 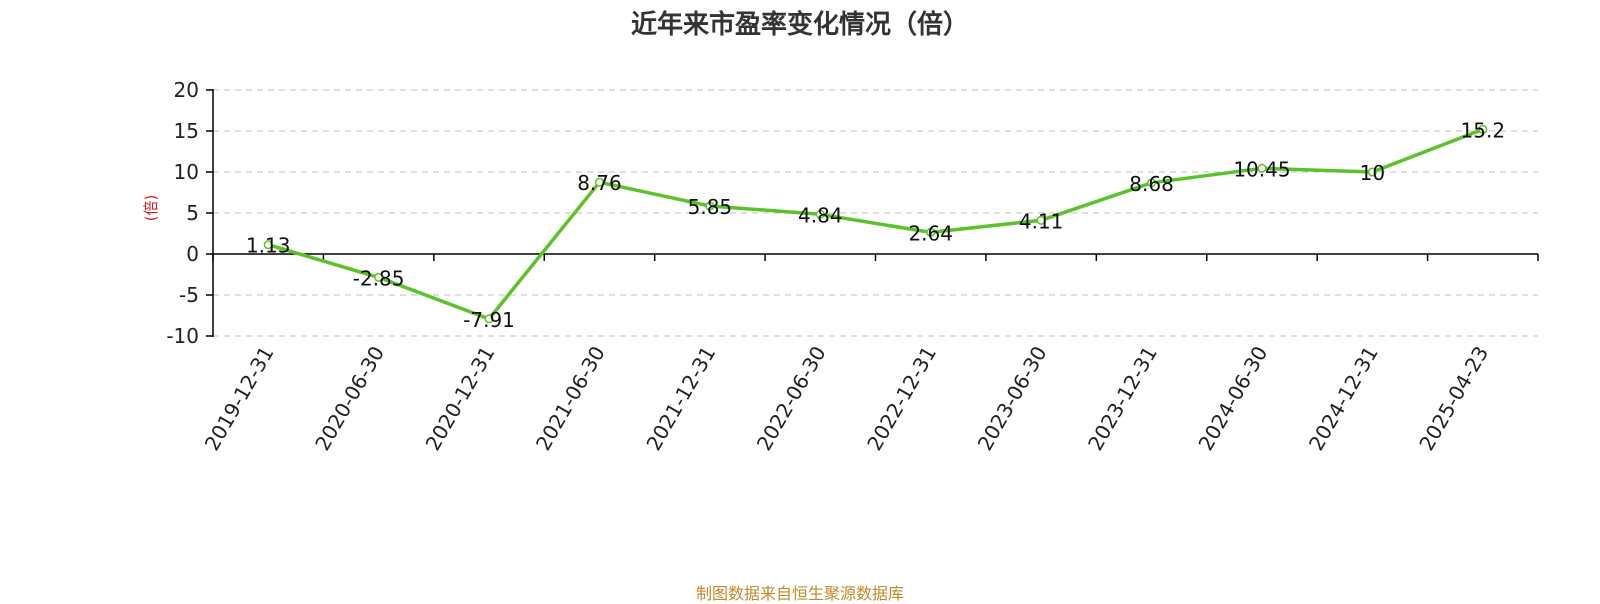 I want to click on y-tick-label: 10, so click(x=186, y=172).